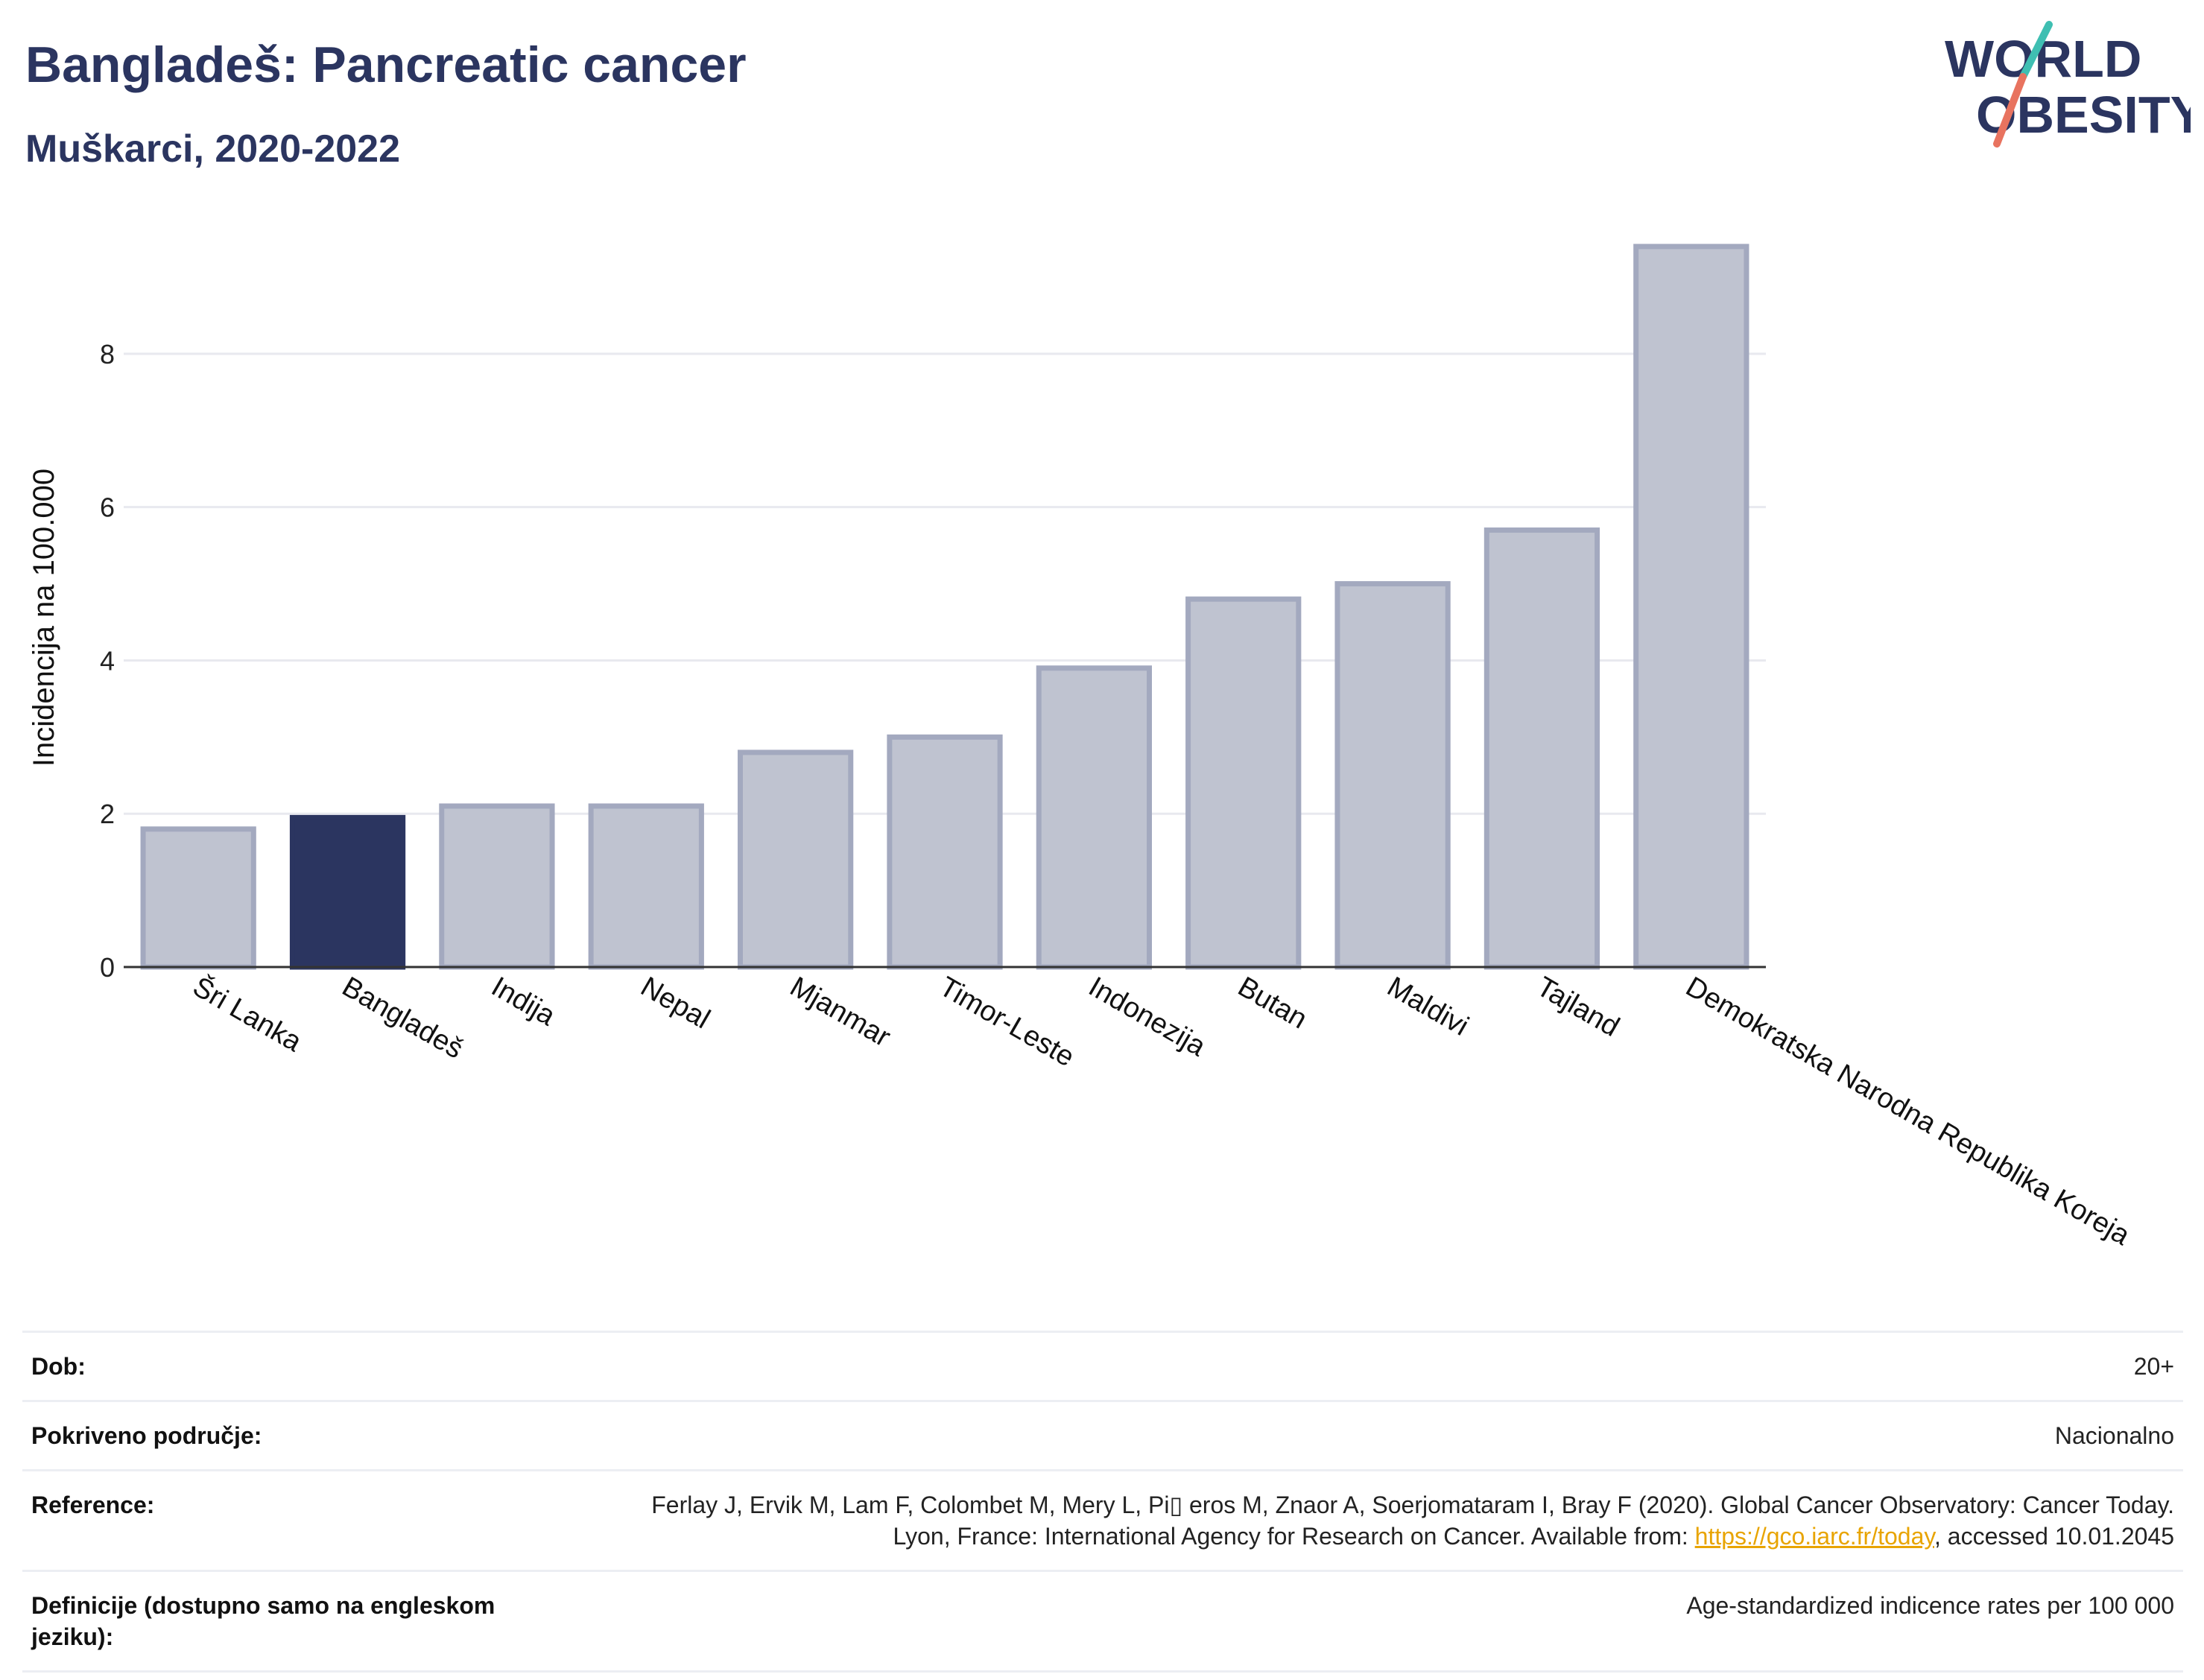  What do you see at coordinates (840, 1012) in the screenshot?
I see `x-tick-label: Mjanmar` at bounding box center [840, 1012].